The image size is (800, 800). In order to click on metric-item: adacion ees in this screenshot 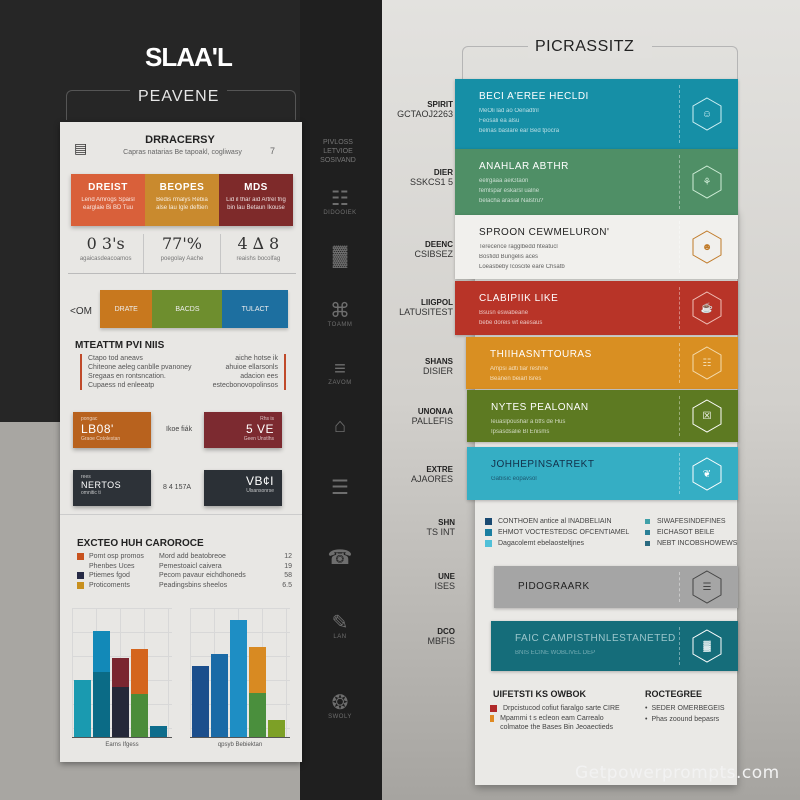, I will do `click(259, 376)`.